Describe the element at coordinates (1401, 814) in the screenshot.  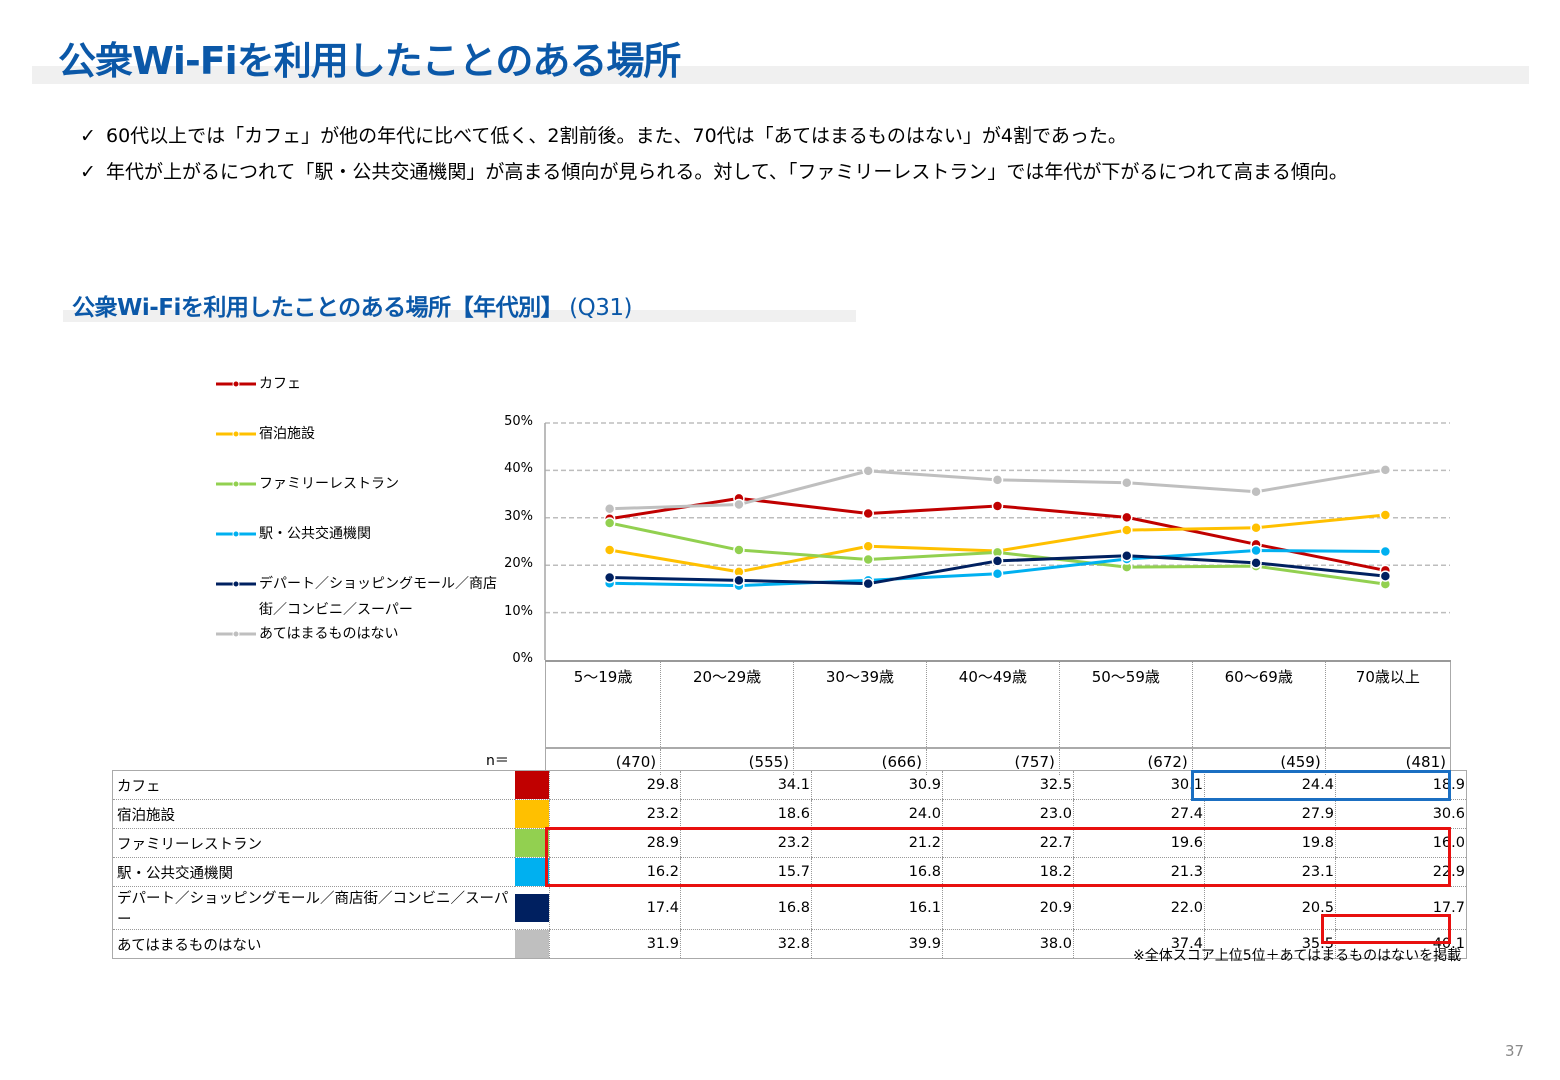
I see `table-cell: 30.6` at that location.